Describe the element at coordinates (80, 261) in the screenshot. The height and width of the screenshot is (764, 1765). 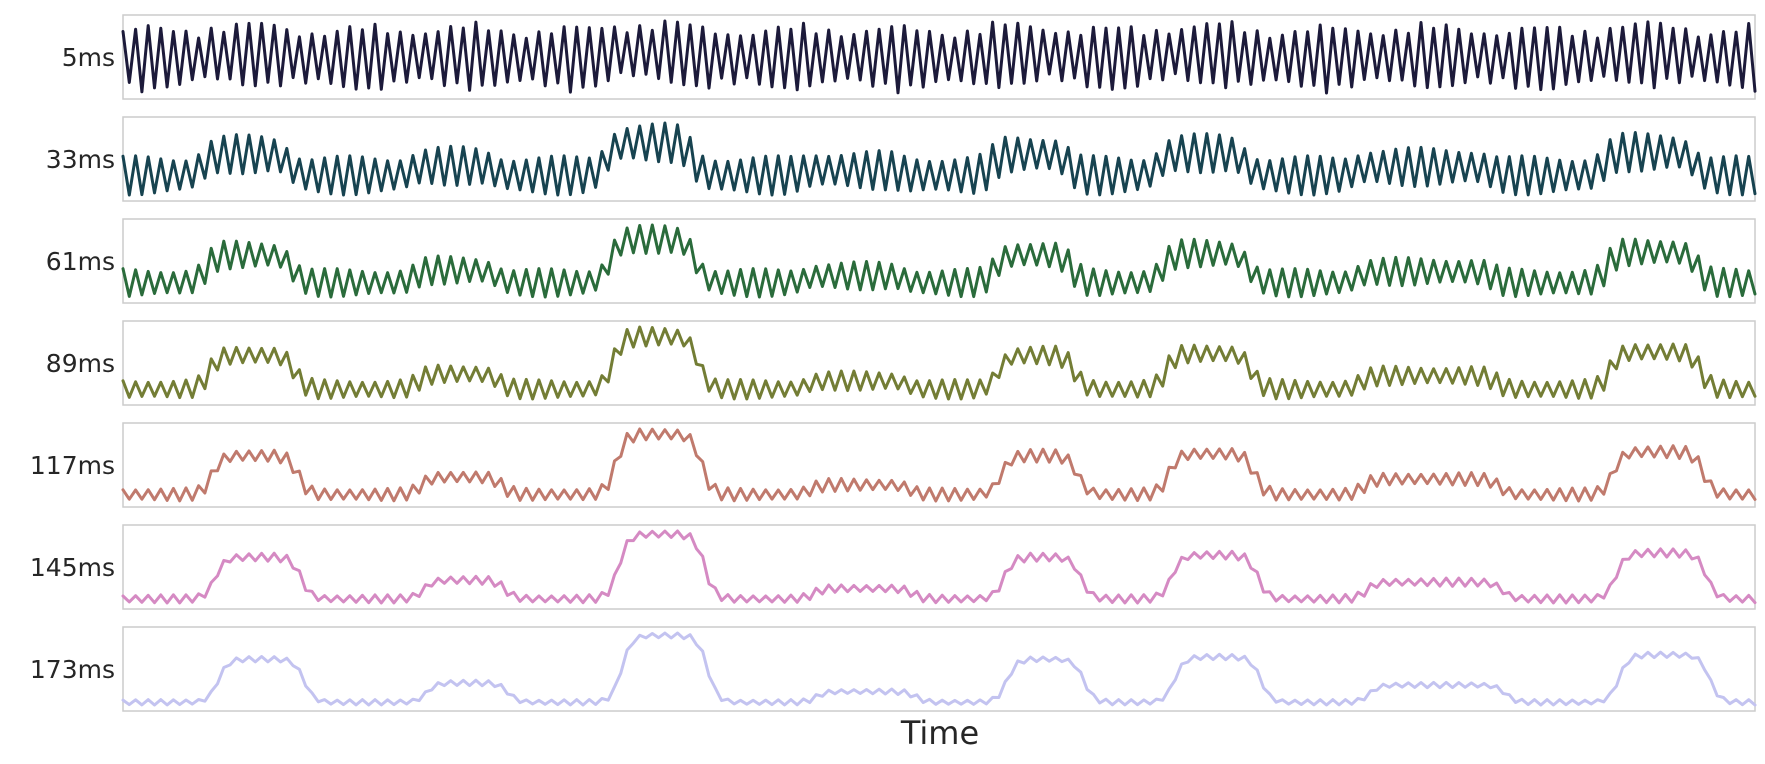
I see `row-label-61ms: 61ms` at that location.